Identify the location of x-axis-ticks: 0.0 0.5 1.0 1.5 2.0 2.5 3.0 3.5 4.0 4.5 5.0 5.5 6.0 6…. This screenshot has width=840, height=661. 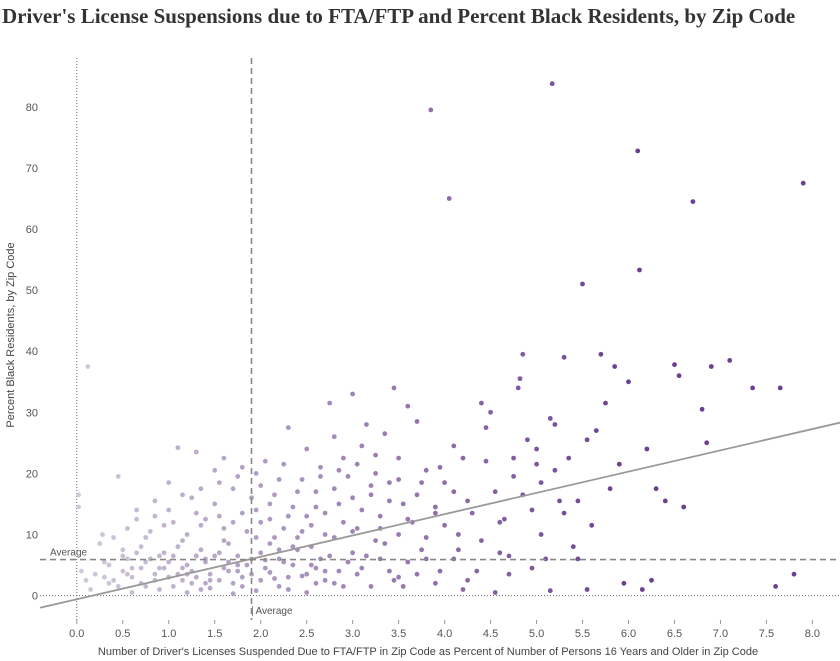
(444, 630).